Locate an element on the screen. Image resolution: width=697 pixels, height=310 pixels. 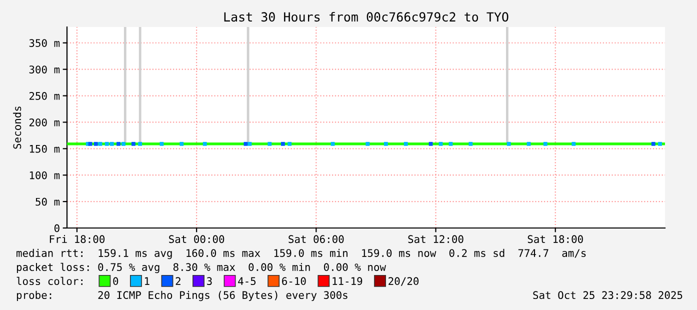
legend-label: 3 is located at coordinates (209, 281).